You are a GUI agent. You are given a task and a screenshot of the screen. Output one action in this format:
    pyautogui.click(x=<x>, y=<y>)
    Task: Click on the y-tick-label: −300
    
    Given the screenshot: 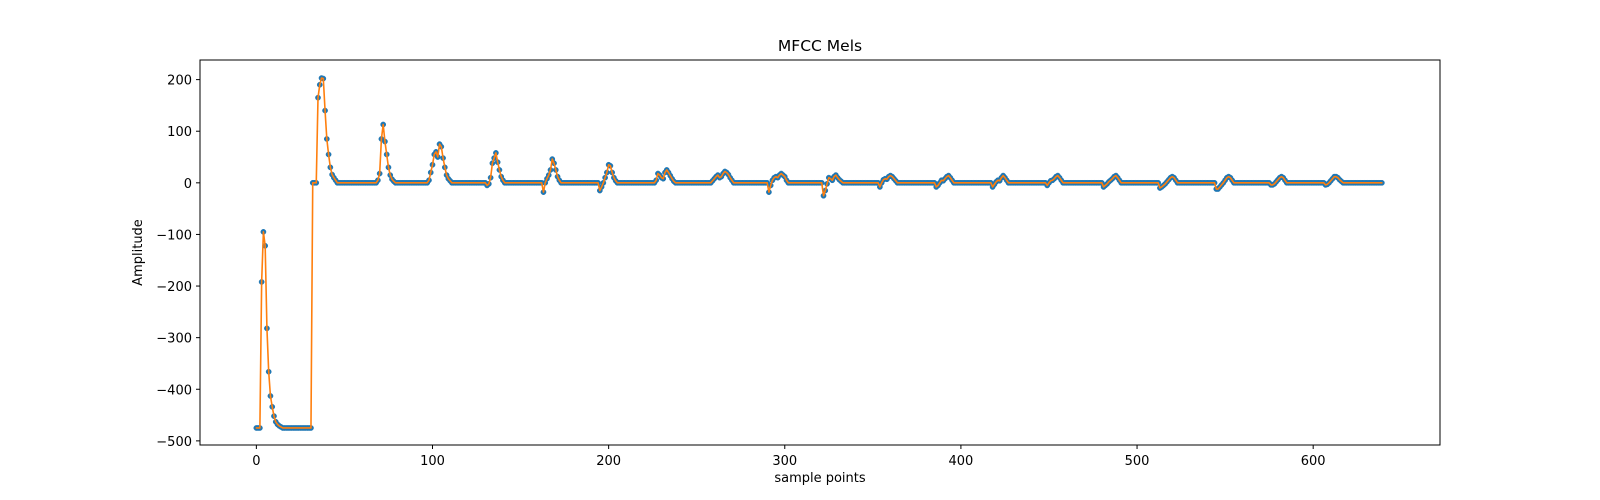 What is the action you would take?
    pyautogui.click(x=174, y=339)
    